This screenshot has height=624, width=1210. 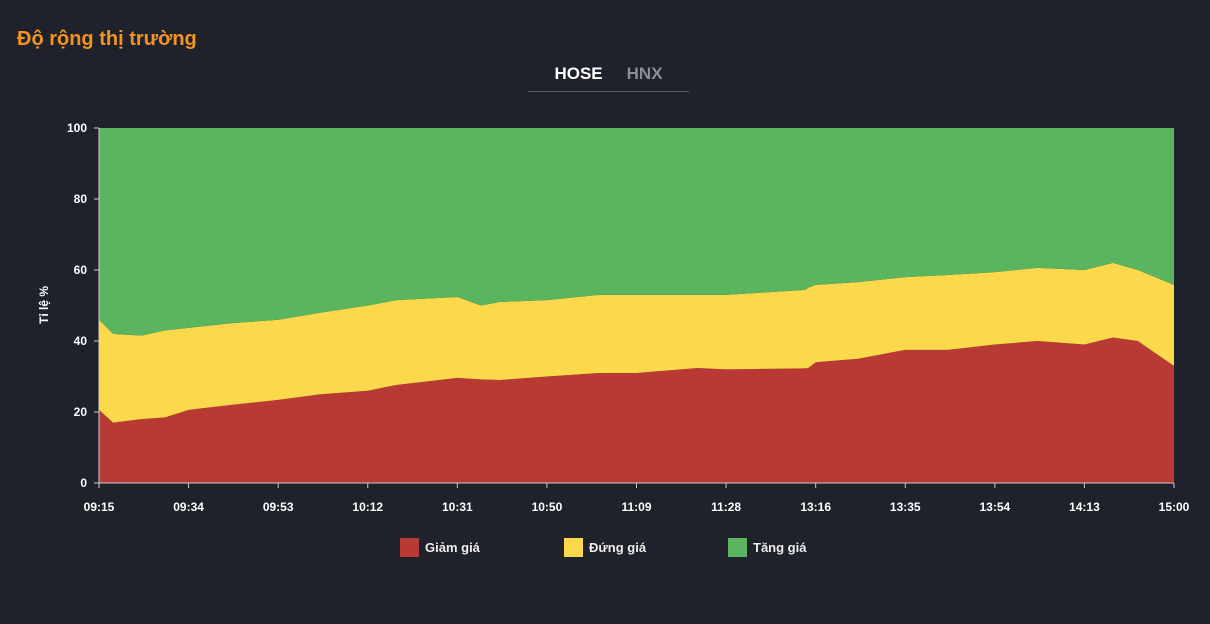 What do you see at coordinates (482, 547) in the screenshot?
I see `legend-item-giam: Giảm giá` at bounding box center [482, 547].